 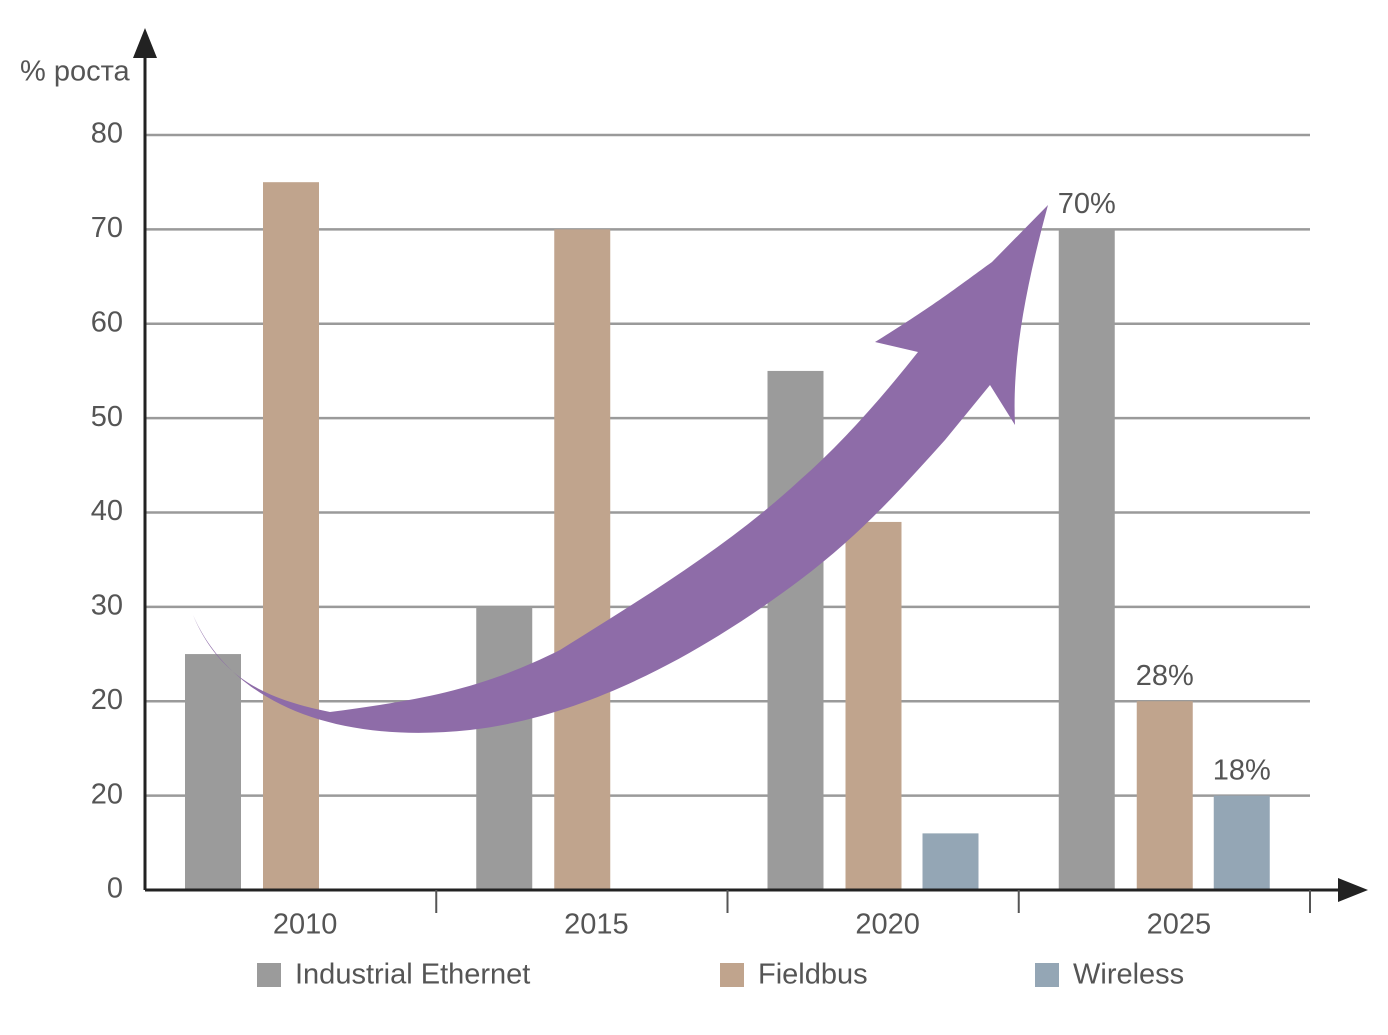 I want to click on y-axis-arrow, so click(x=145, y=43).